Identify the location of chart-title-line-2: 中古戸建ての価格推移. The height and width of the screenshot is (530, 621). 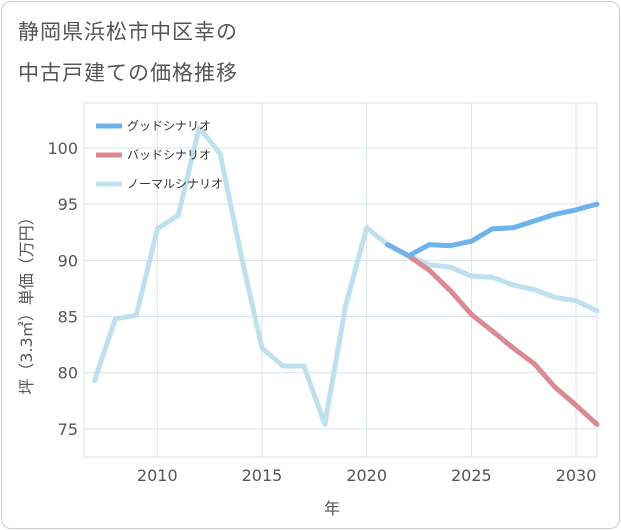
(128, 73).